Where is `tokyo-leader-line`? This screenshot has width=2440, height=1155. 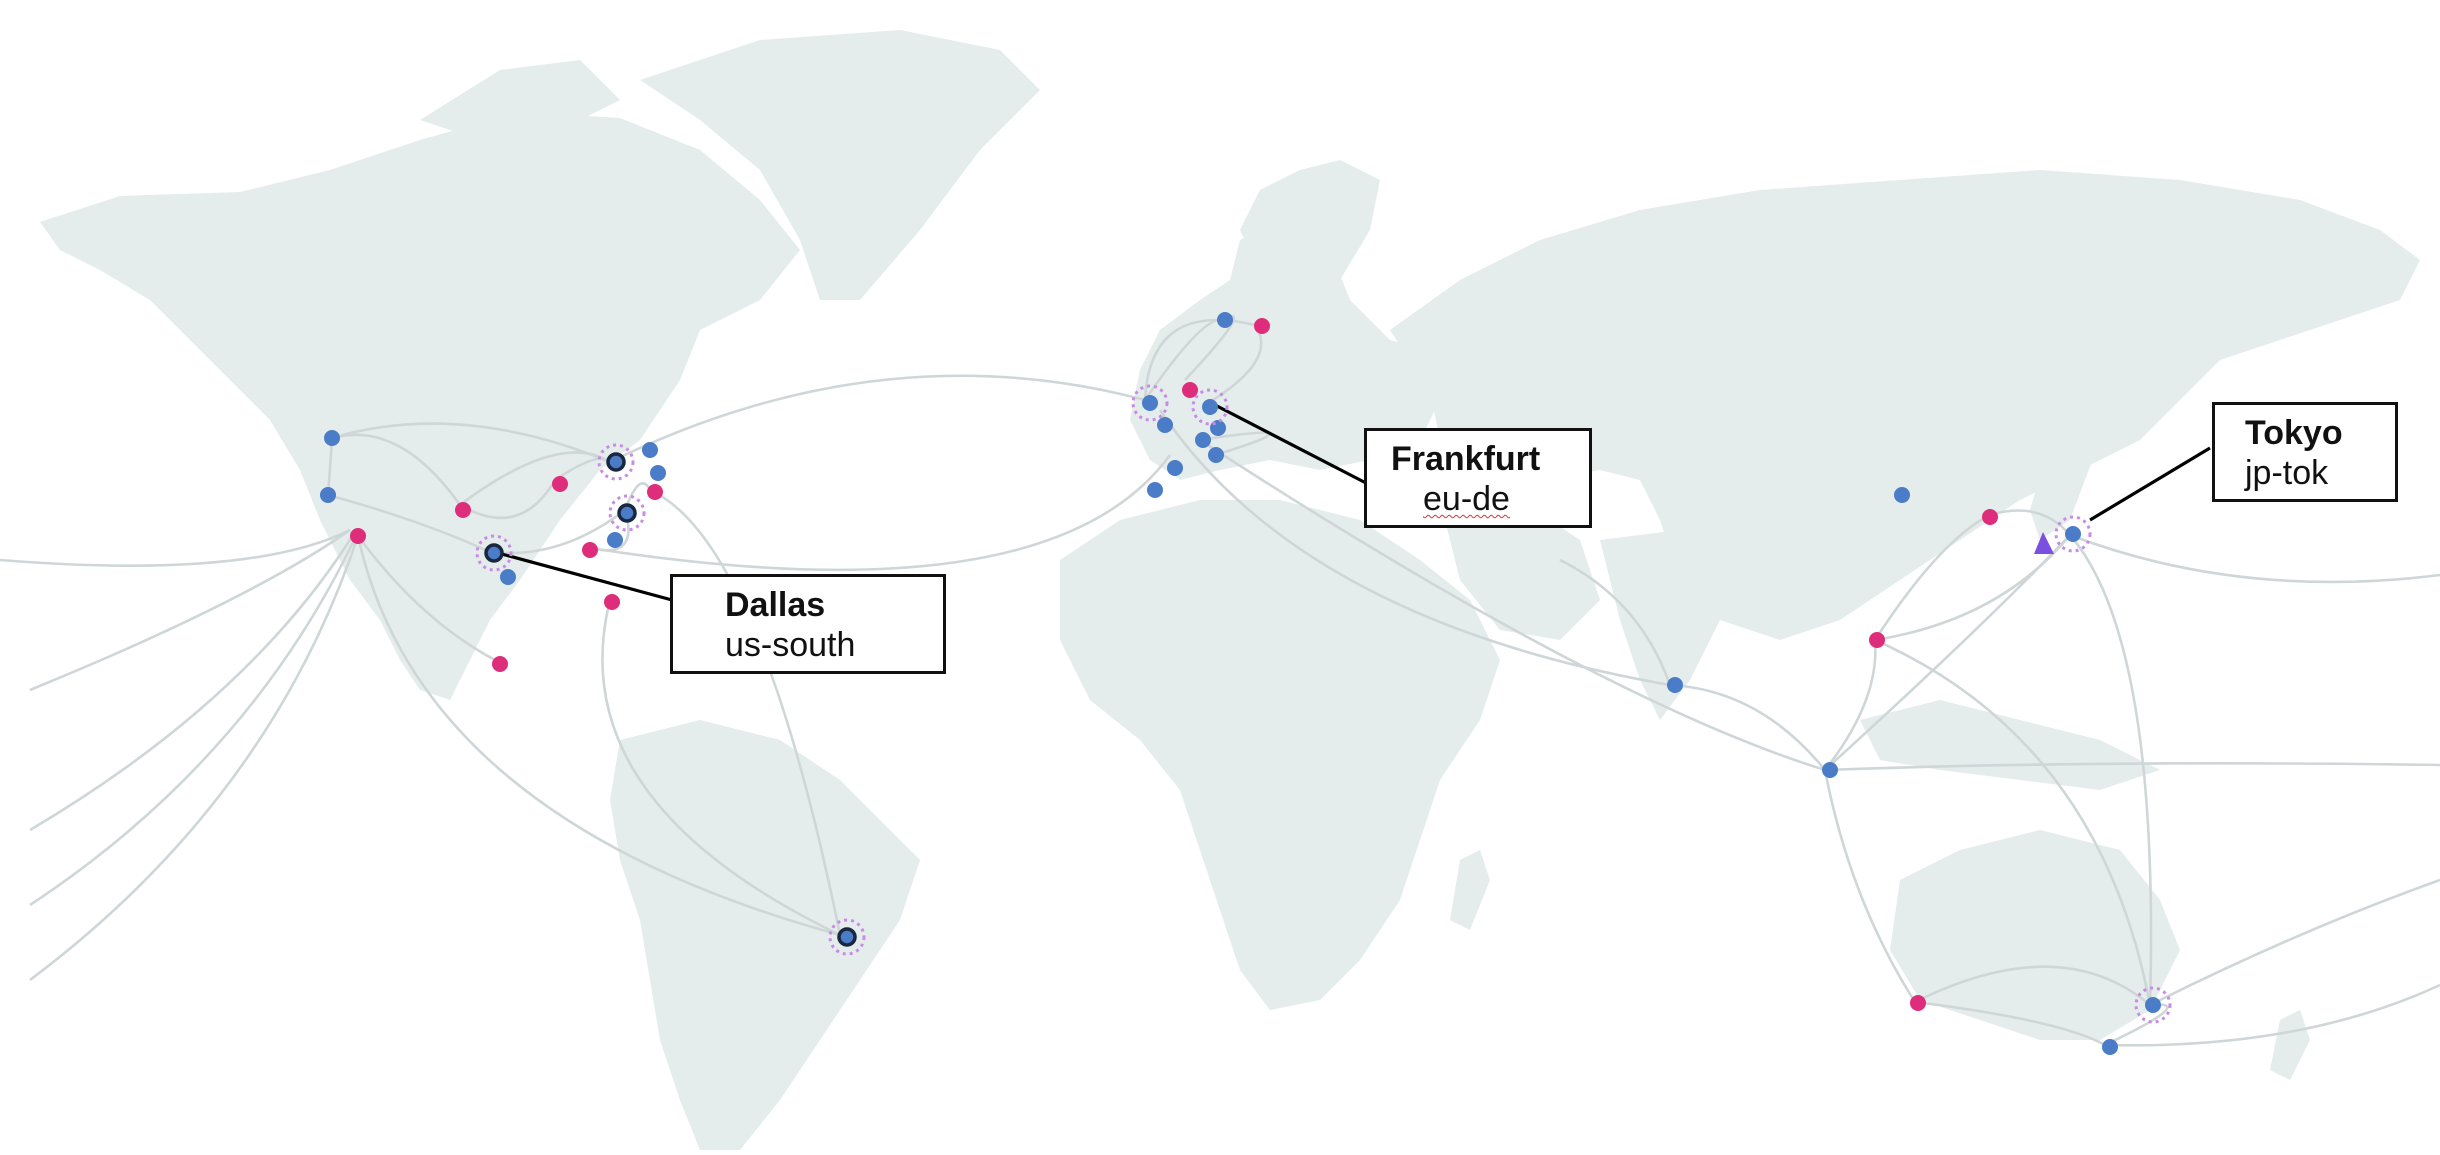
tokyo-leader-line is located at coordinates (2150, 484).